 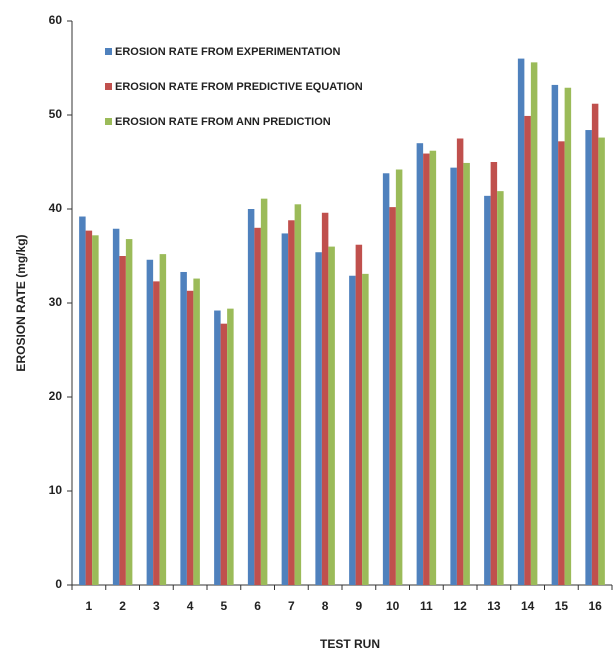 I want to click on y-tick-label: 0, so click(x=58, y=584).